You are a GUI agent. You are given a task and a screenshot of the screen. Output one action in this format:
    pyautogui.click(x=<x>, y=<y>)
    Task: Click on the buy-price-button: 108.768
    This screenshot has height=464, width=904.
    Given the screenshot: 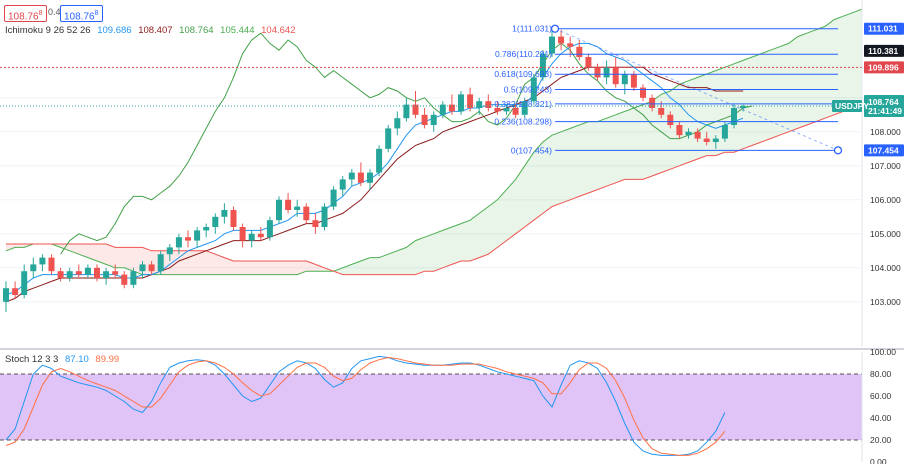 What is the action you would take?
    pyautogui.click(x=81, y=13)
    